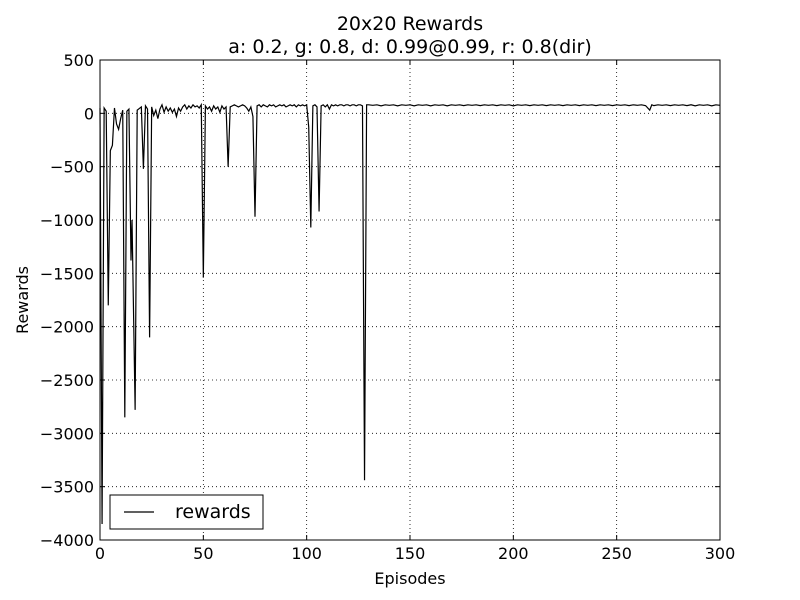 Image resolution: width=800 pixels, height=600 pixels. I want to click on y-tick-label: −1000, so click(67, 220).